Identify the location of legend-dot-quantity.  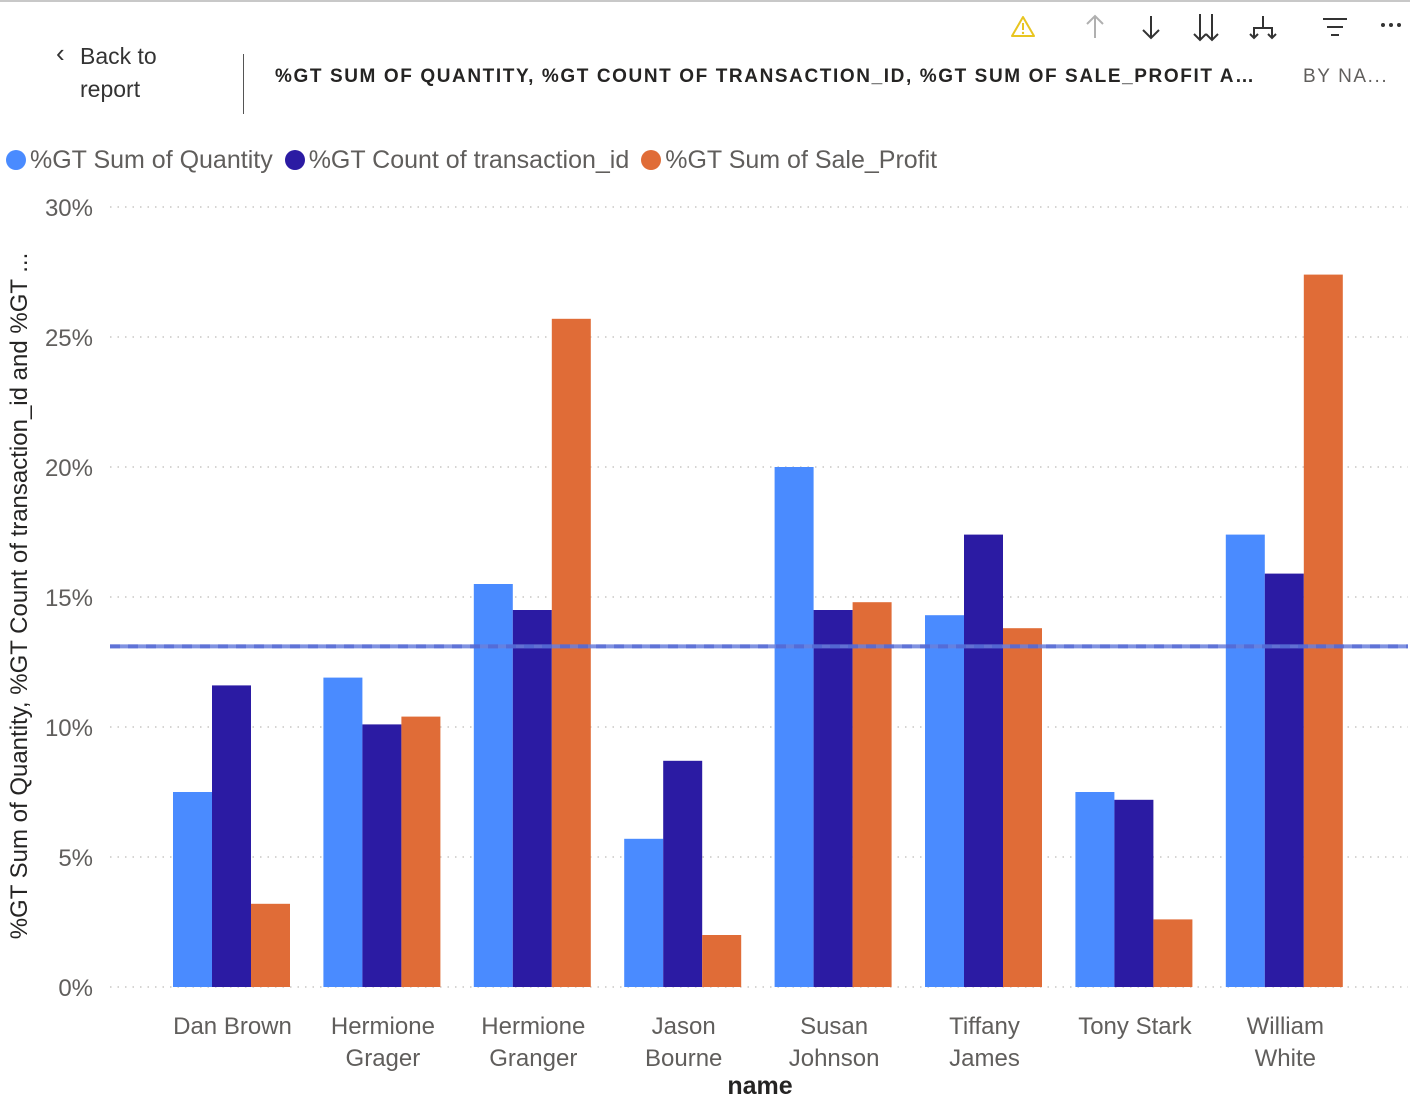
(16, 160).